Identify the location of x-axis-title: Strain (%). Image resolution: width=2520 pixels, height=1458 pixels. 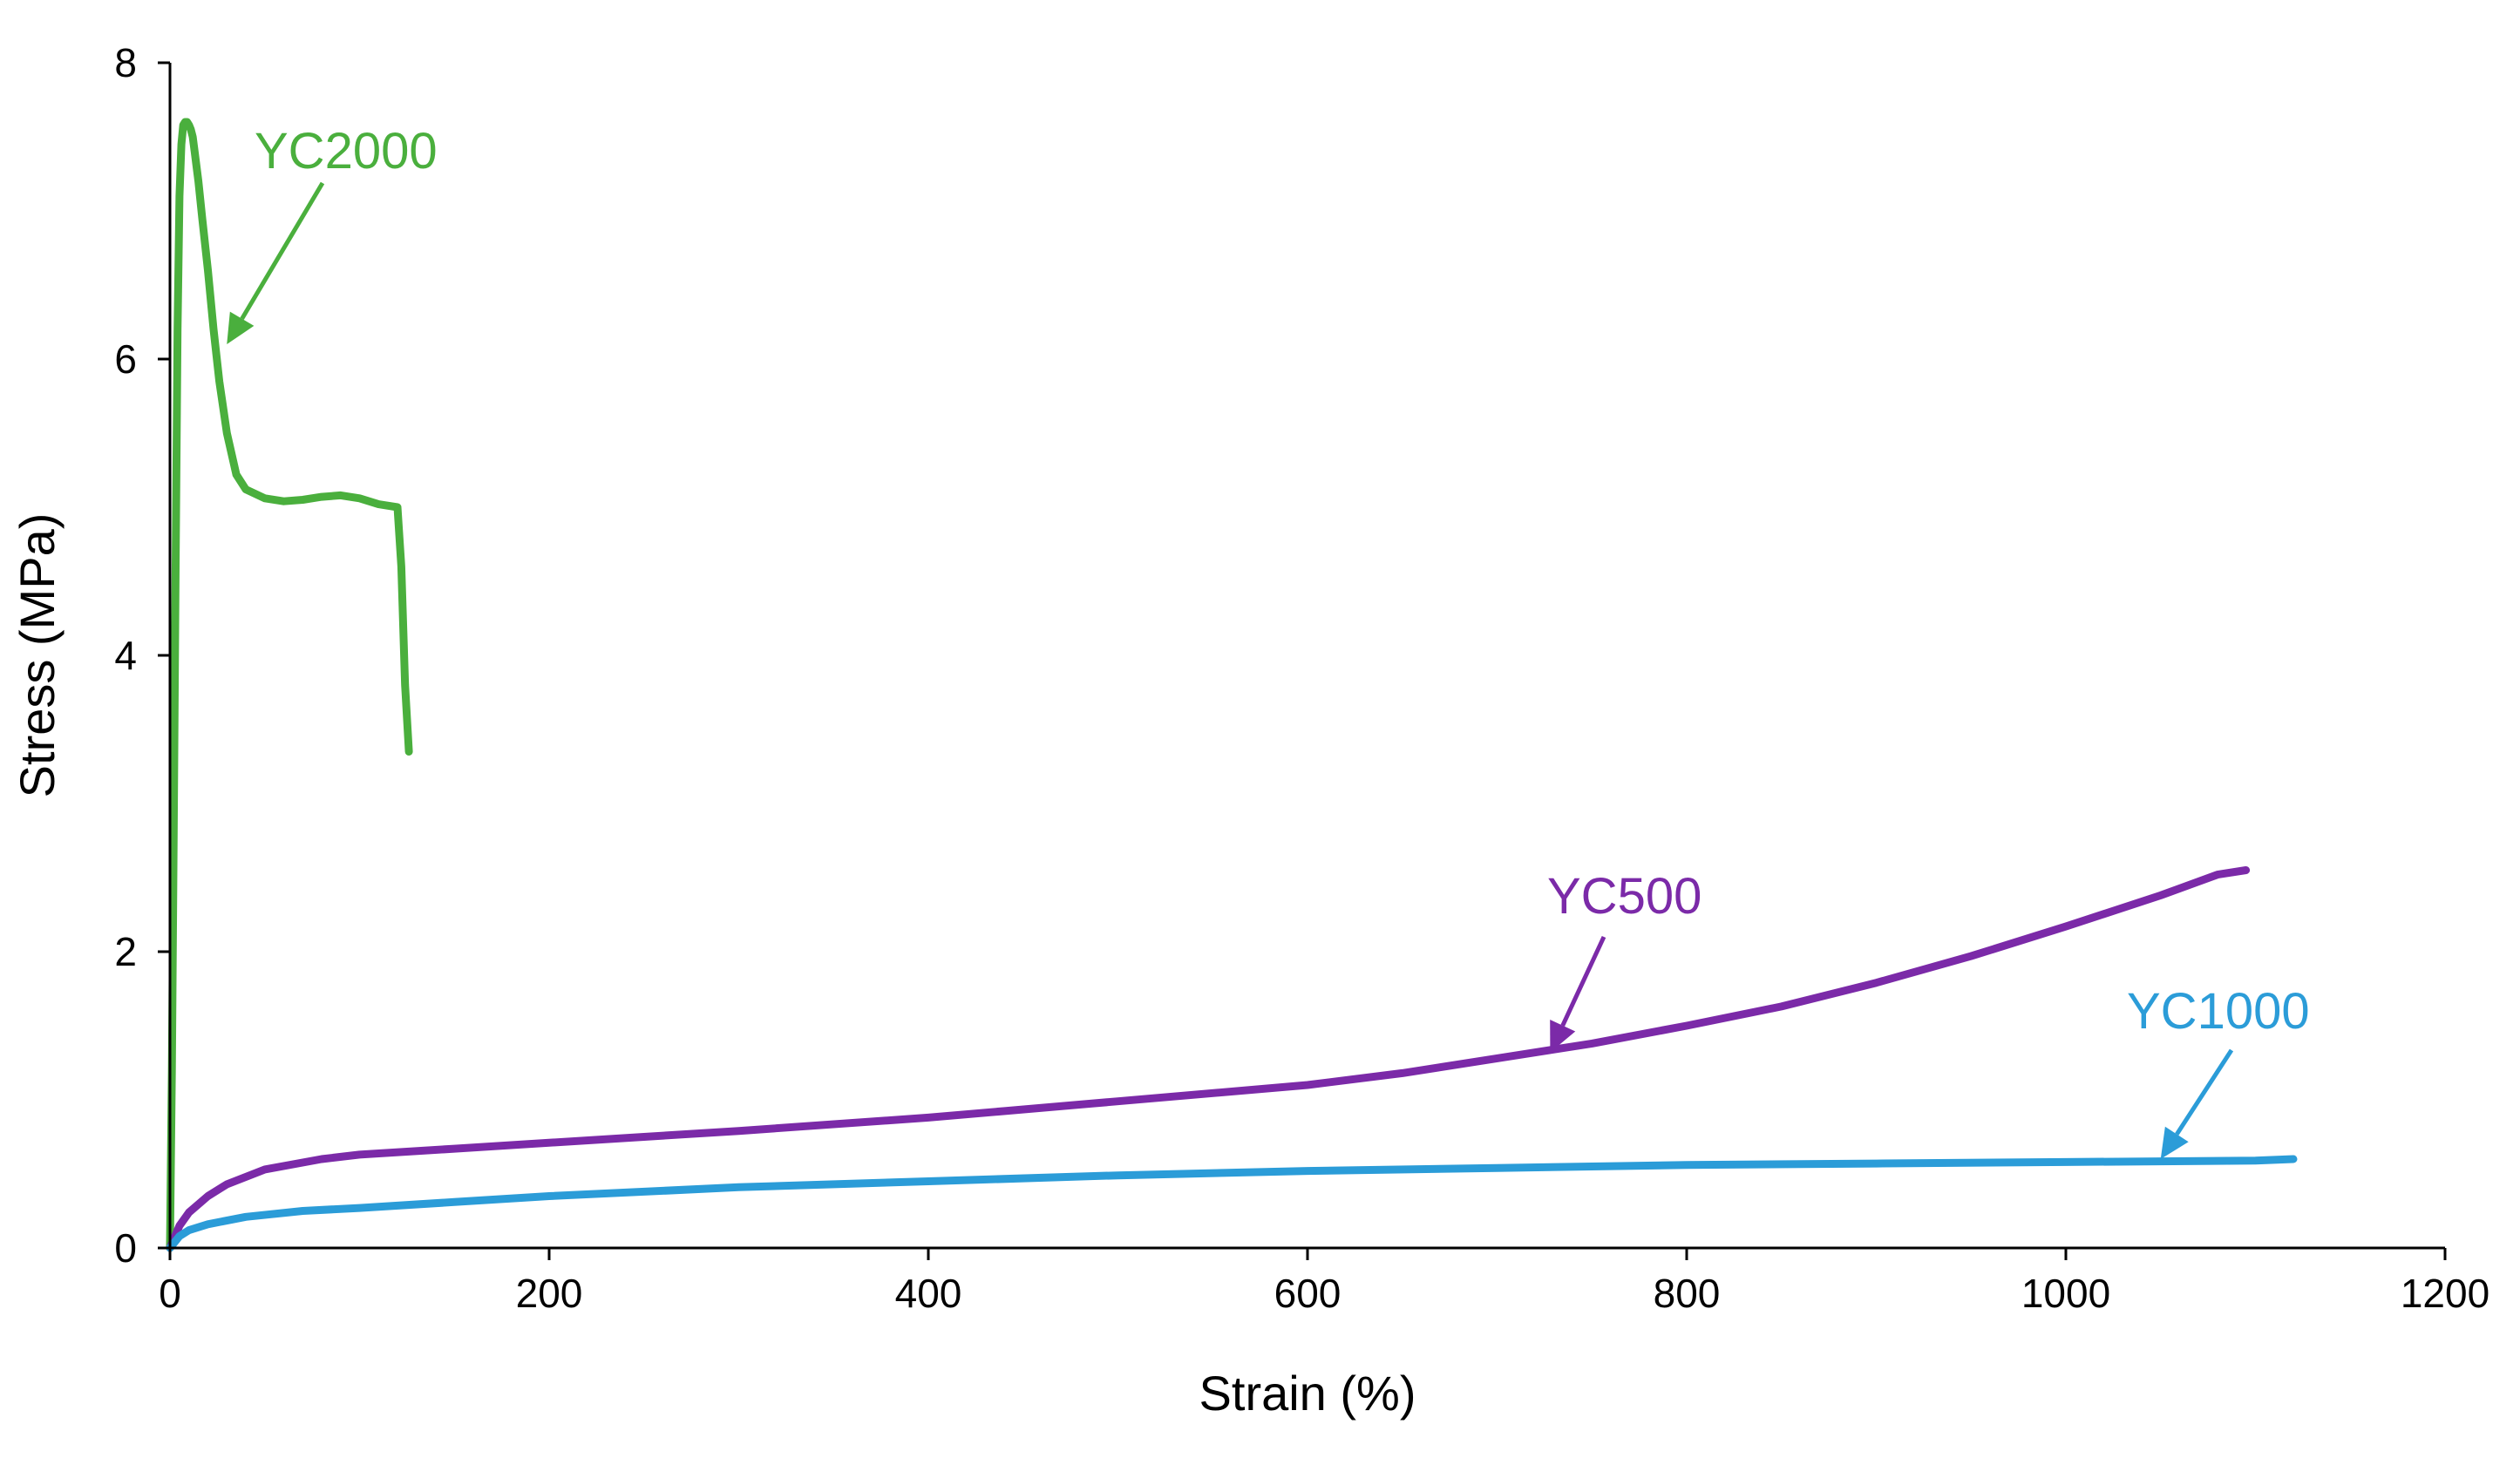
(1307, 1393).